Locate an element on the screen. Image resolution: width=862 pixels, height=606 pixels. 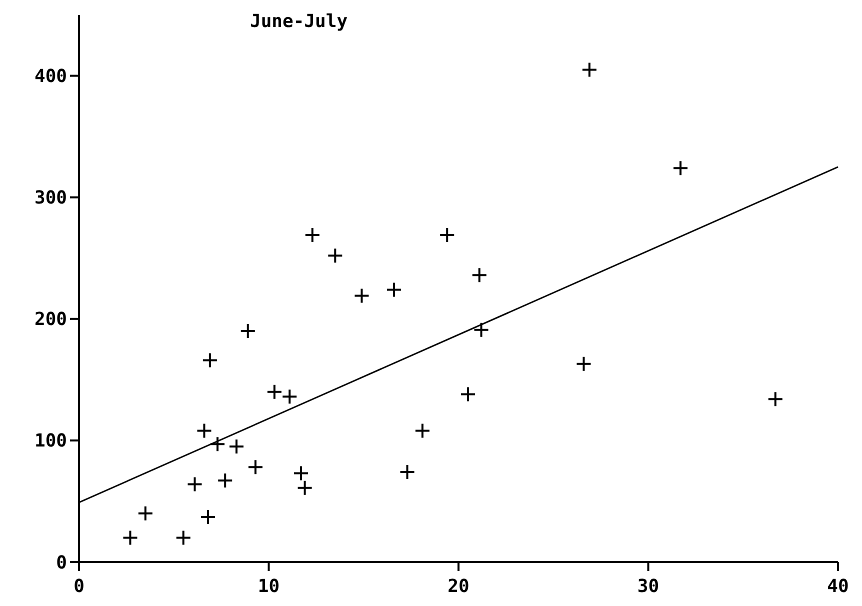
y-tick-label: 0 is located at coordinates (61, 563).